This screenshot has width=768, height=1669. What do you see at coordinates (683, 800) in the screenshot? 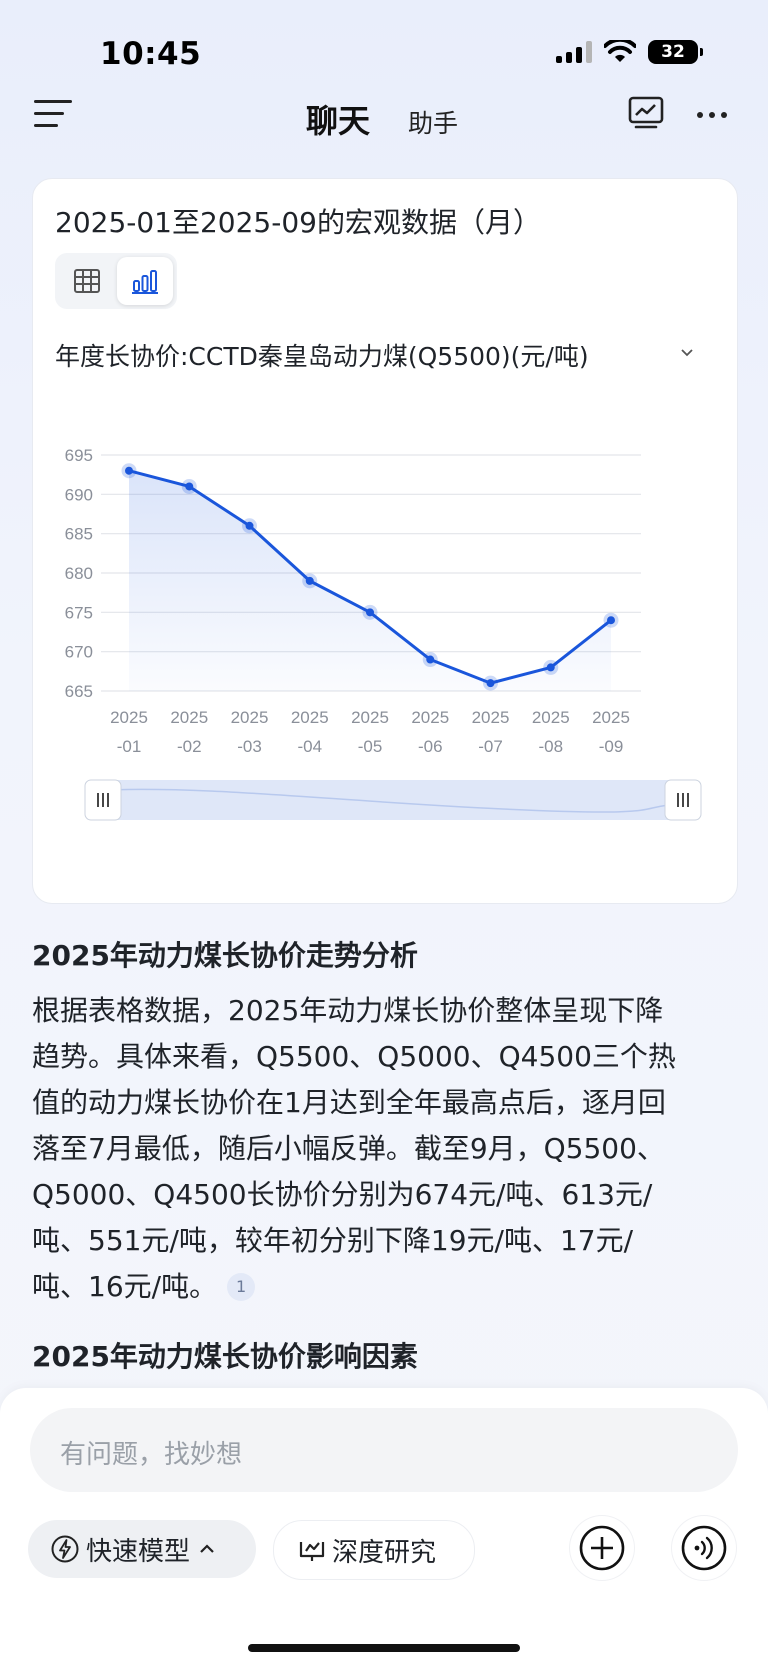
I see `slider-handle-right` at bounding box center [683, 800].